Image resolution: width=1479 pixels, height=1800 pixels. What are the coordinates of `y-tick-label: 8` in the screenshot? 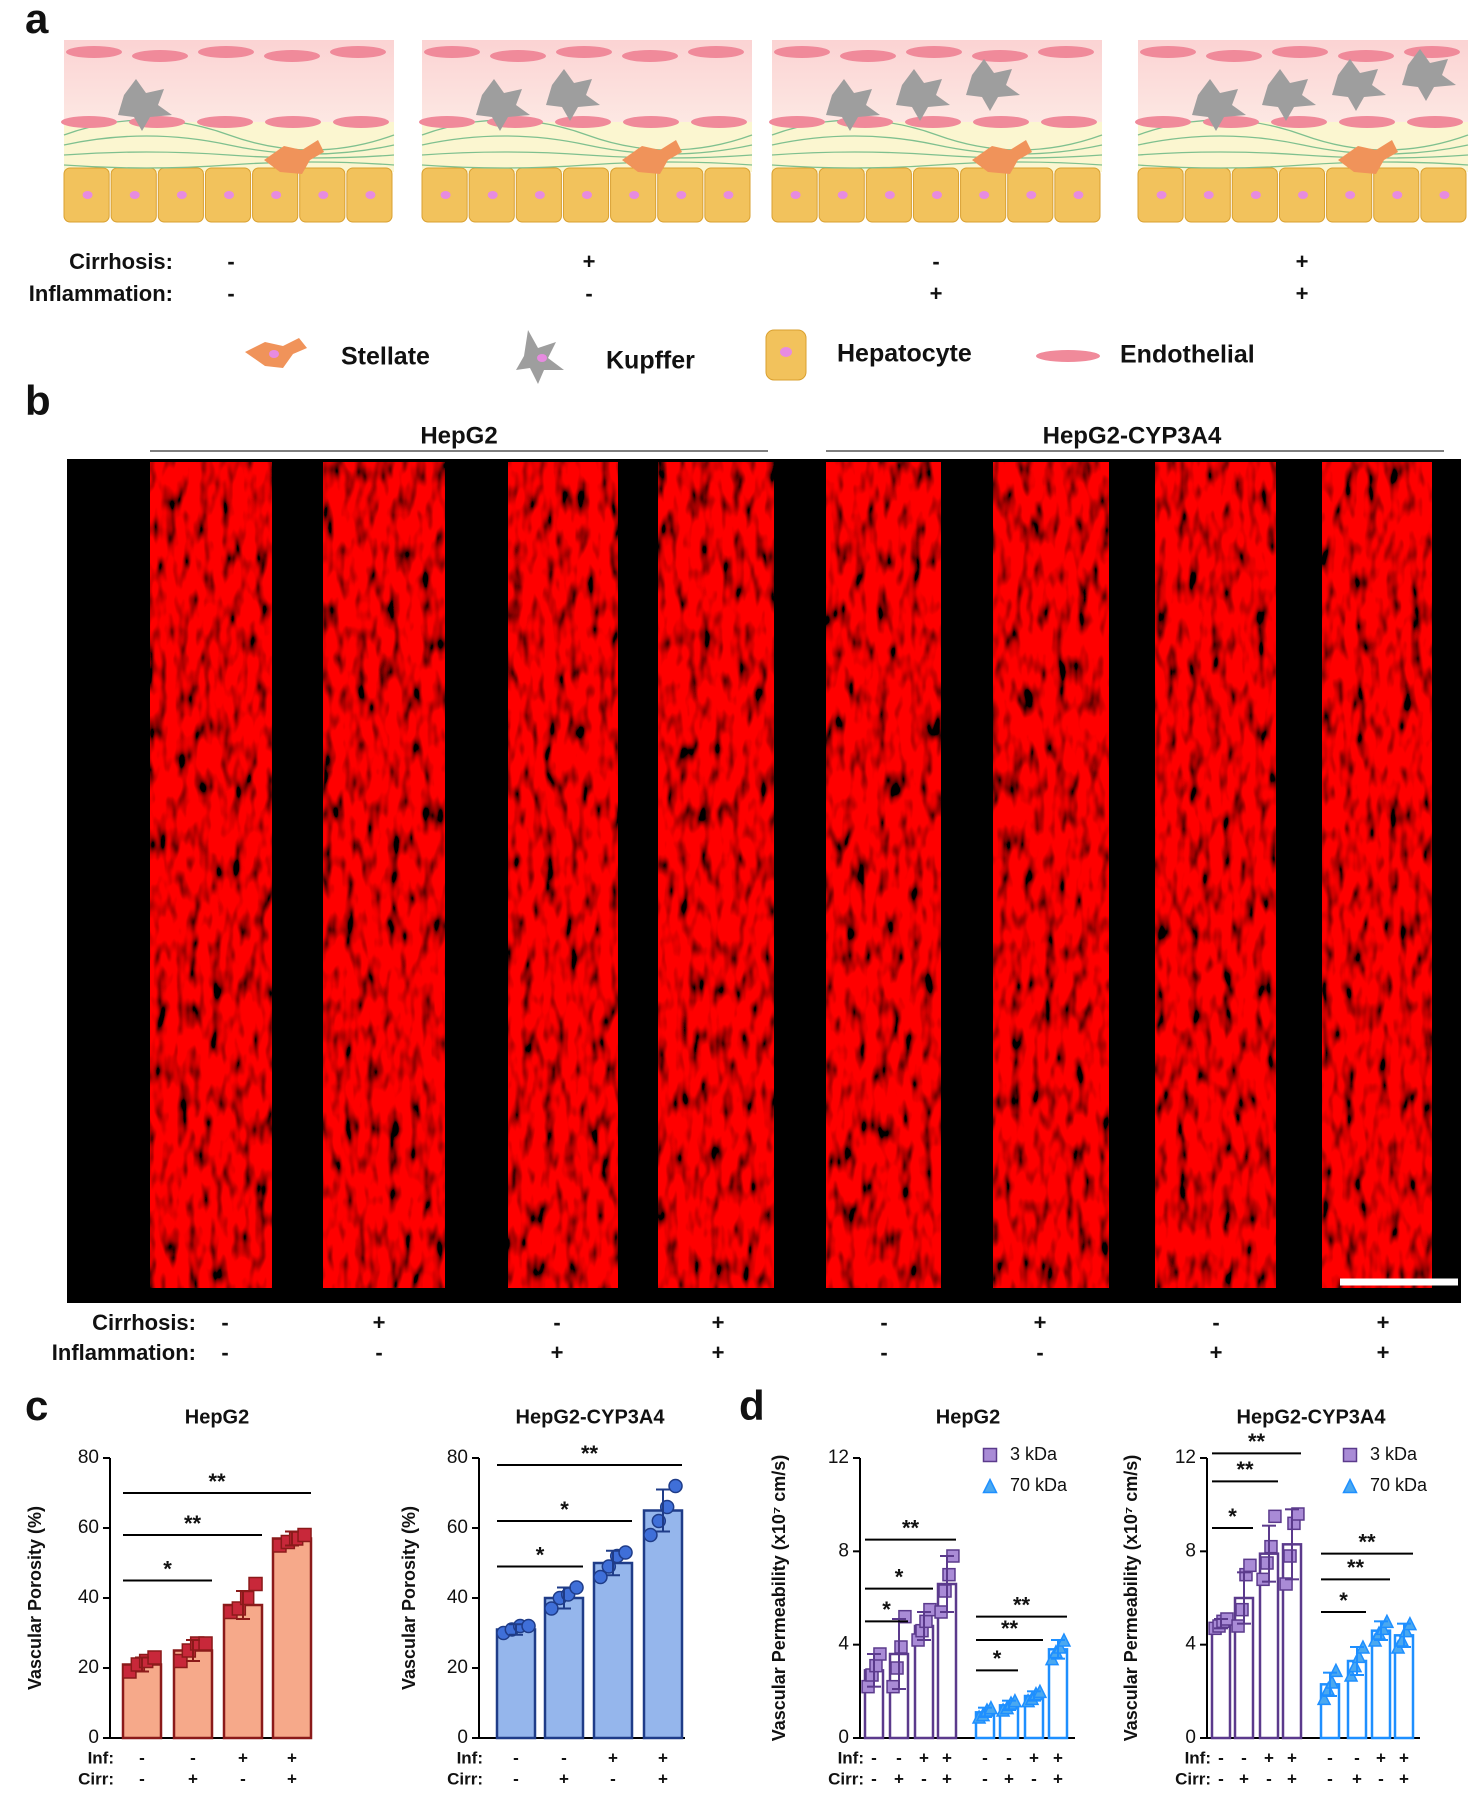 It's located at (1190, 1550).